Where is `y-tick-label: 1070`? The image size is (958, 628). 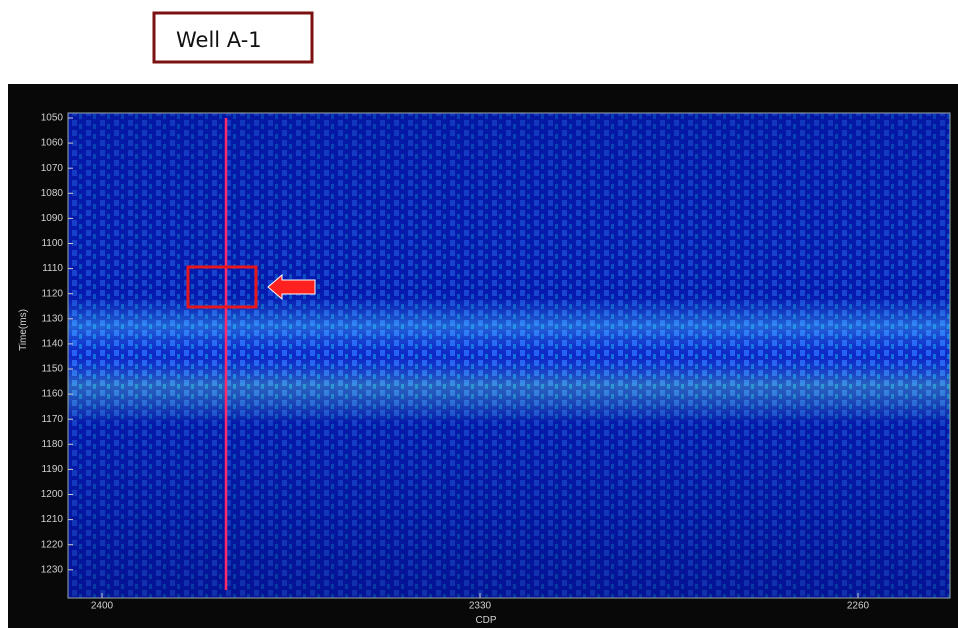
y-tick-label: 1070 is located at coordinates (52, 168).